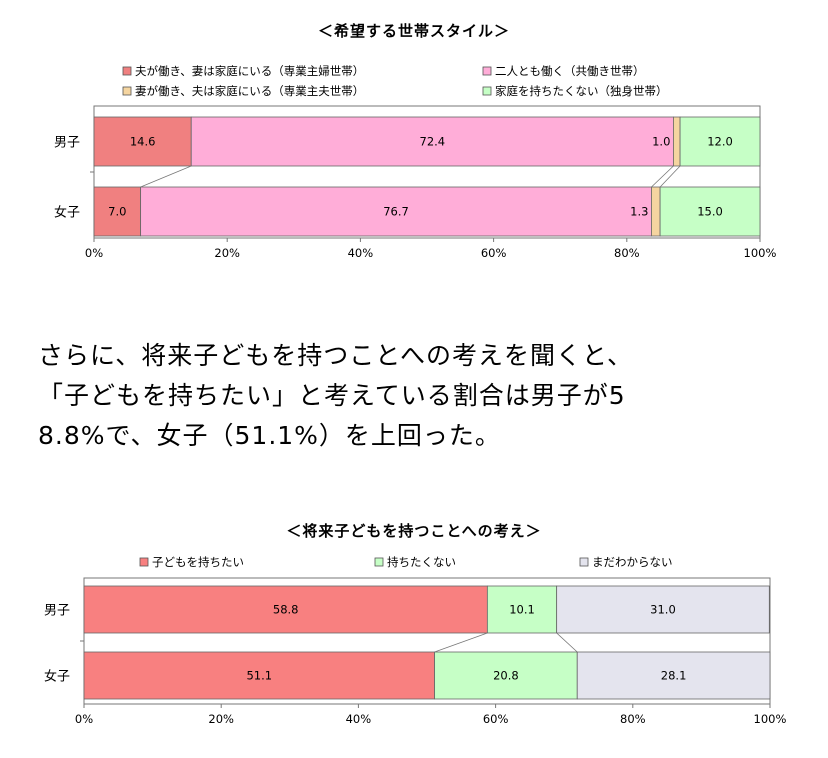 Image resolution: width=828 pixels, height=758 pixels. I want to click on paragraph-line: 8.8%で、女子（51.1%）を上回った。, so click(269, 435).